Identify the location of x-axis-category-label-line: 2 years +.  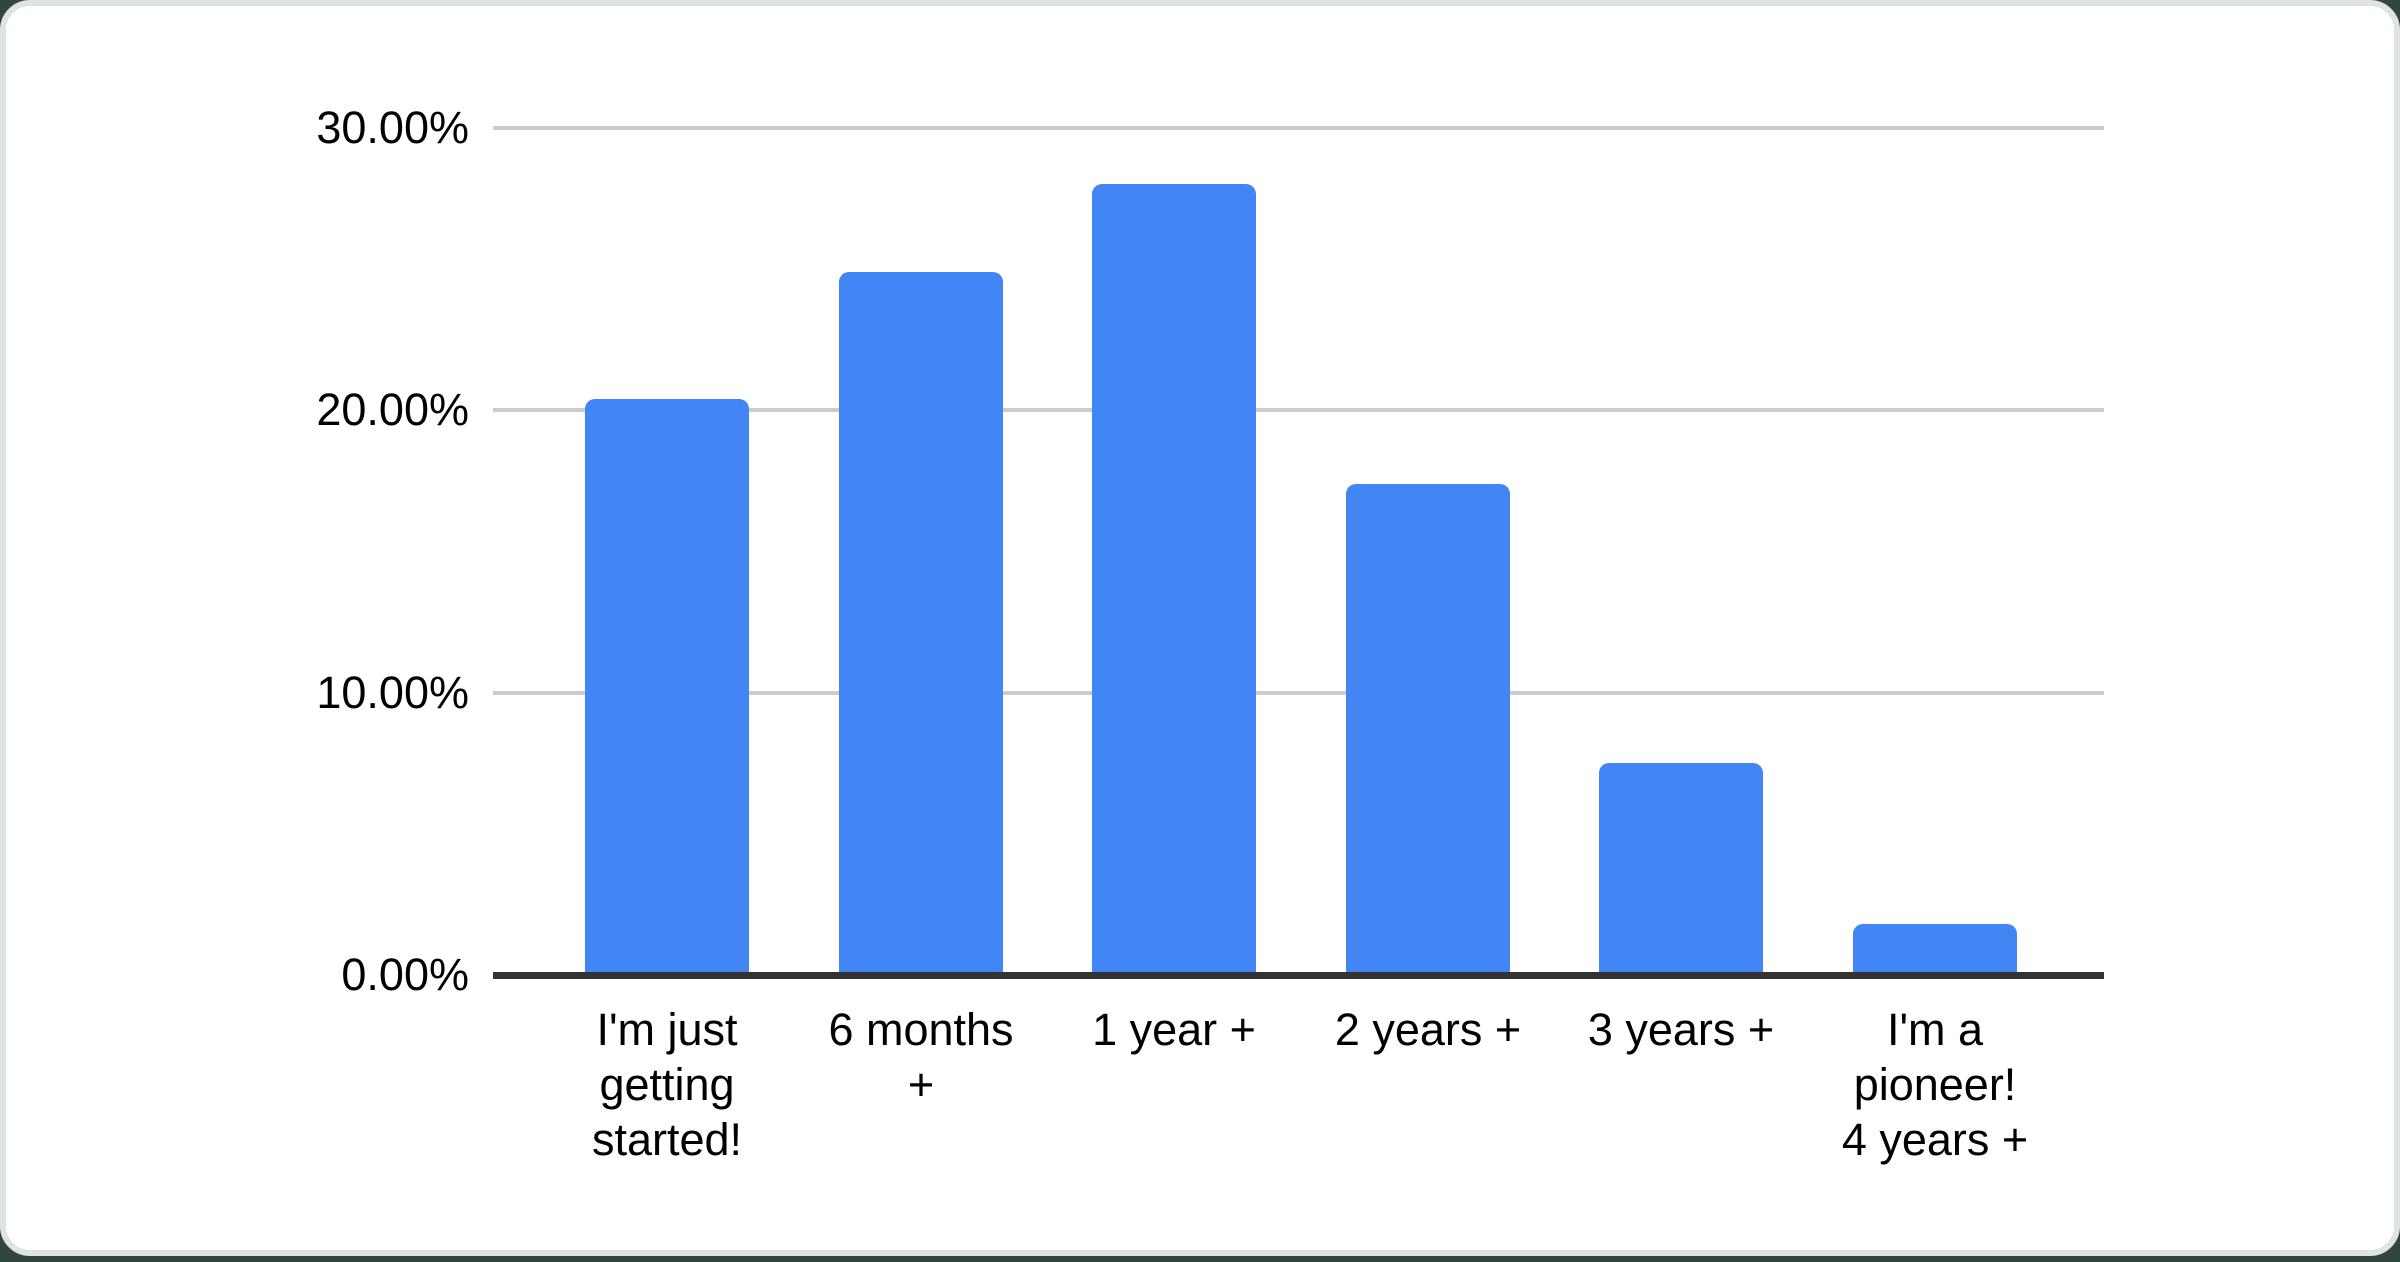
(1428, 1029).